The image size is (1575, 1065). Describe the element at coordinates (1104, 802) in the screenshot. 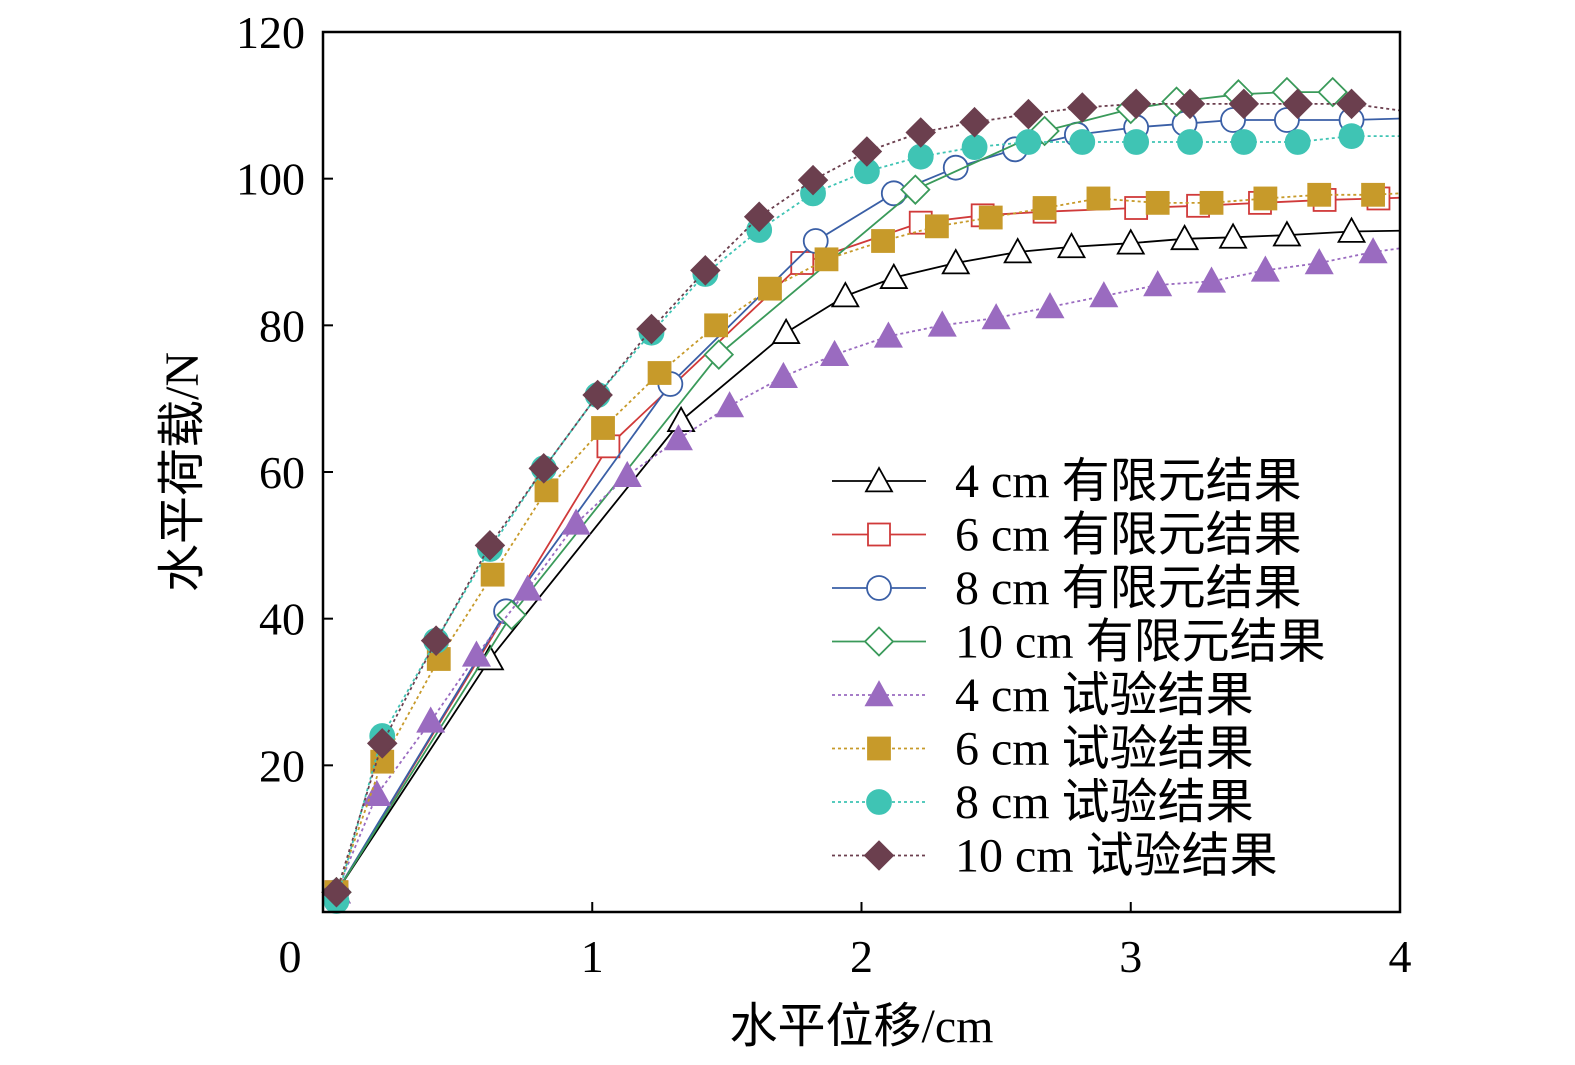

I see `legend-label: 8 cm 试验结果` at that location.